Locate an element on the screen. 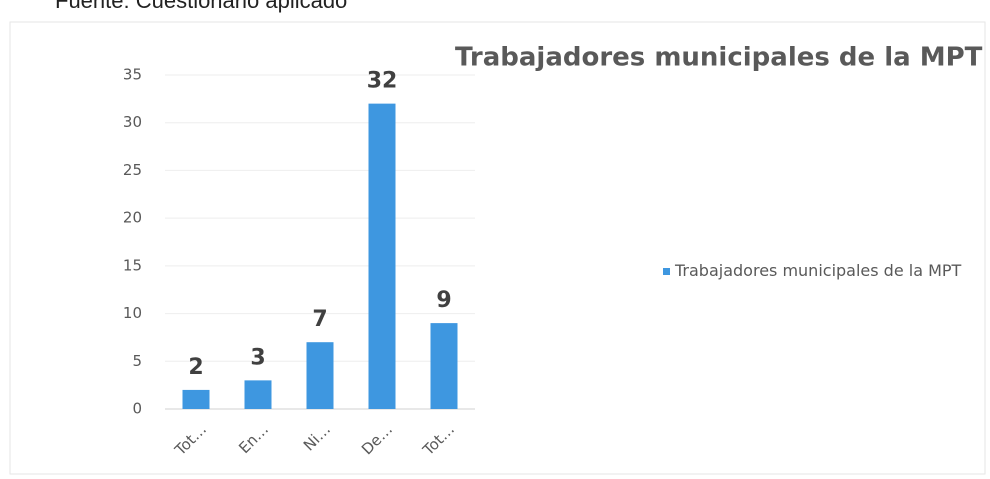  legend: Trabajadores municipales de la MPT is located at coordinates (823, 271).